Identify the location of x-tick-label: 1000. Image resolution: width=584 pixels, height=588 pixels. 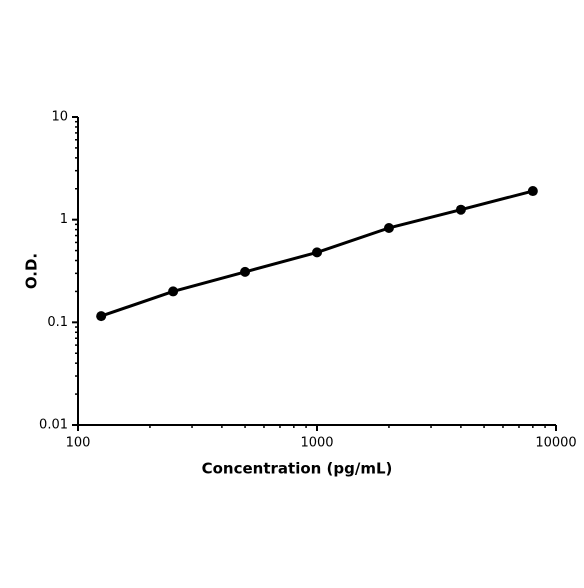
(316, 443).